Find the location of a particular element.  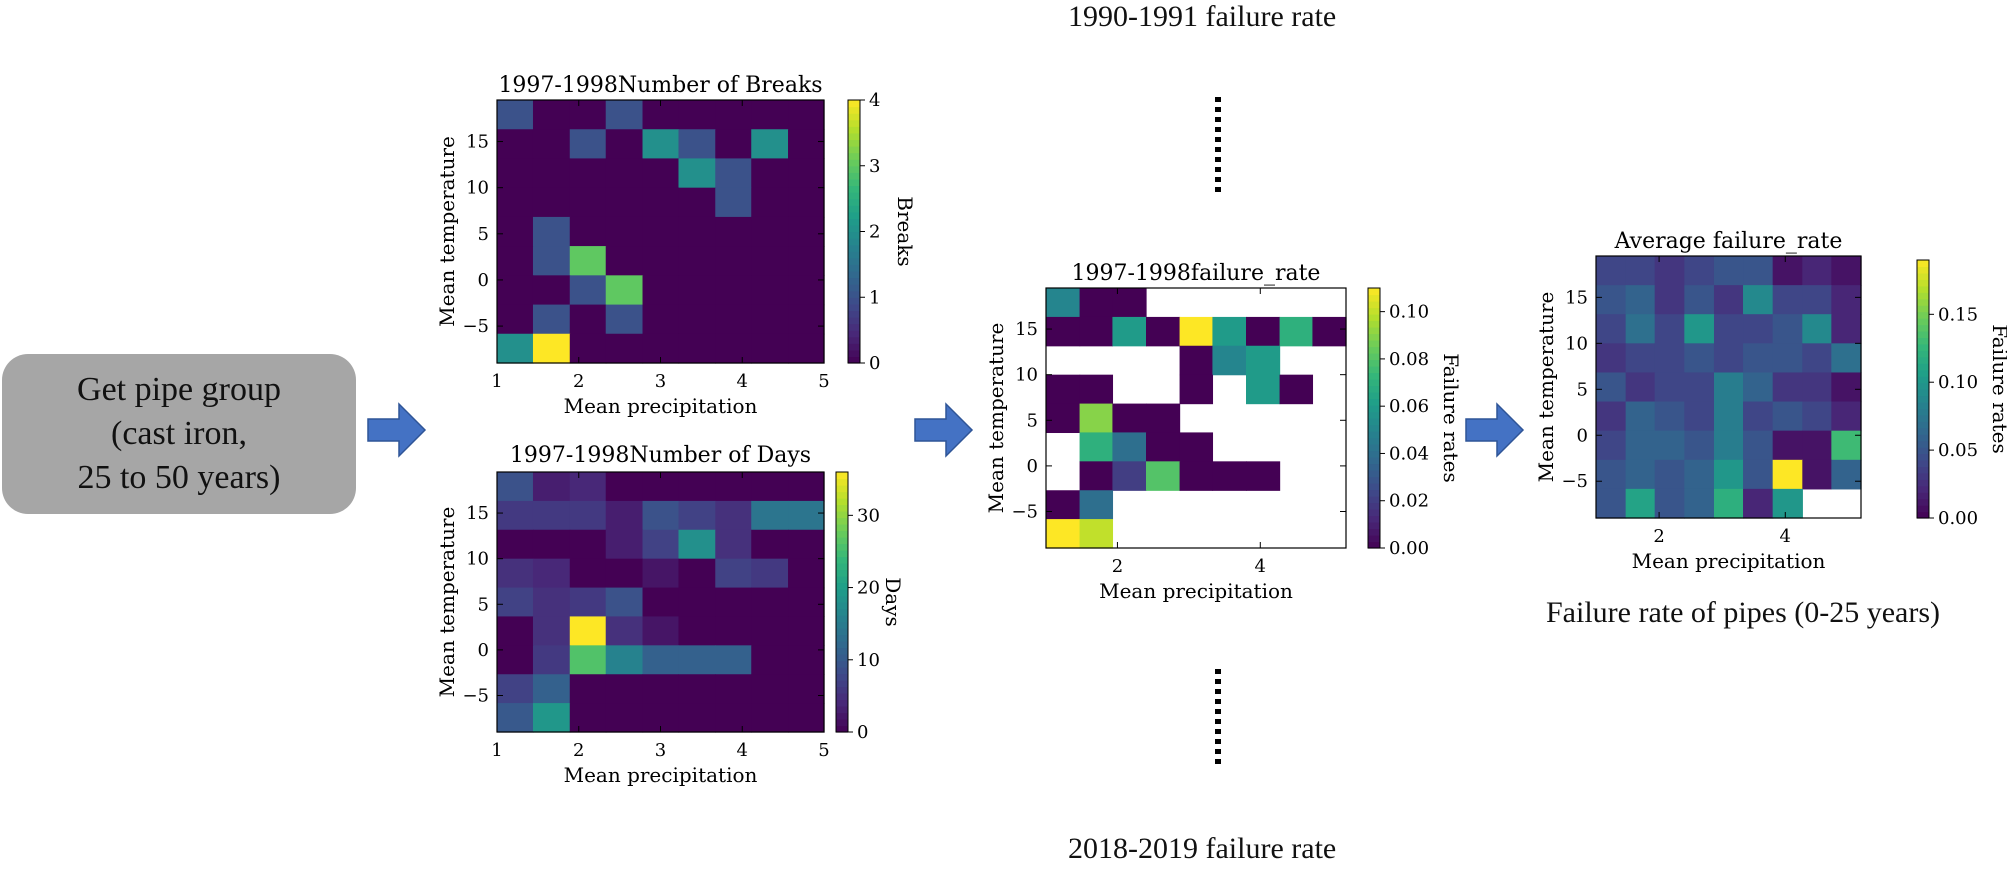

colorbar-tick-label: 30 is located at coordinates (868, 515).